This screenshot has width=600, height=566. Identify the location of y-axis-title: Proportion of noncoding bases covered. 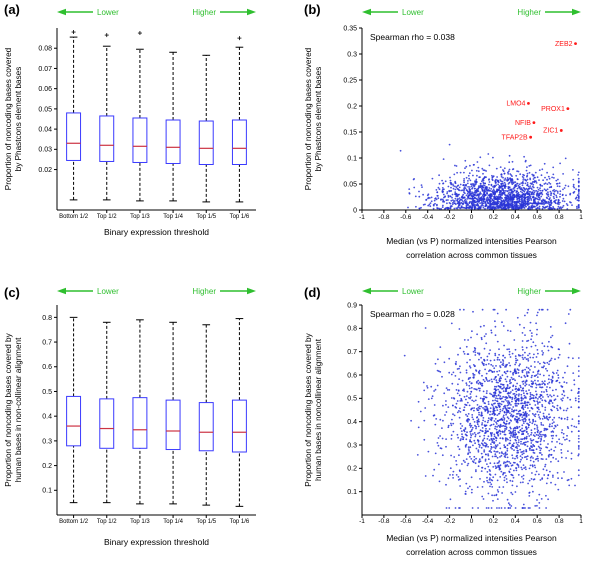
(308, 118).